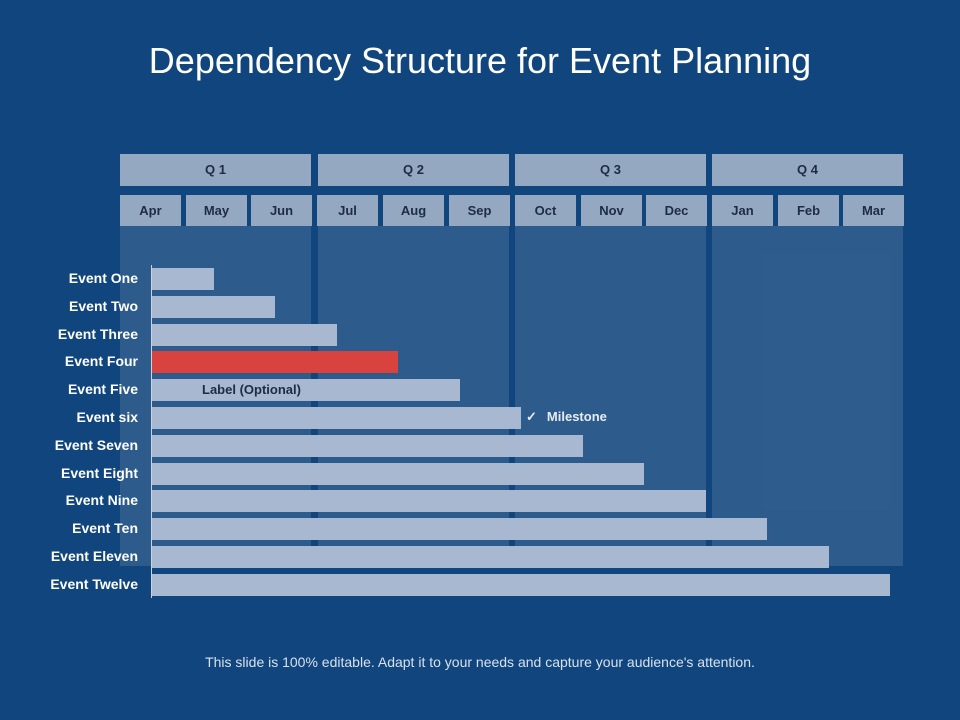 Image resolution: width=960 pixels, height=720 pixels. Describe the element at coordinates (102, 389) in the screenshot. I see `event-label: Event Five` at that location.